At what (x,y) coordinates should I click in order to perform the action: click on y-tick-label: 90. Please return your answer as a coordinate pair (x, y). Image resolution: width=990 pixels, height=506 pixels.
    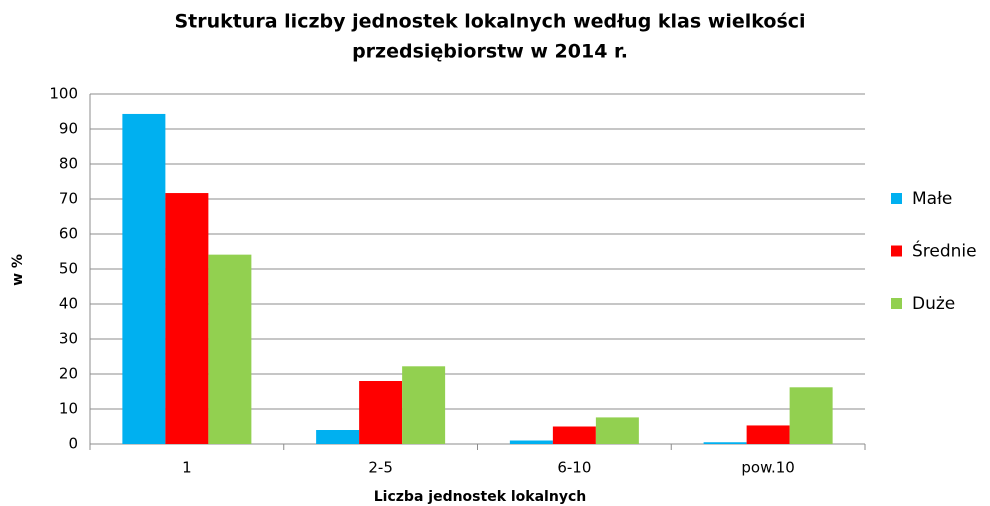
    Looking at the image, I should click on (68, 129).